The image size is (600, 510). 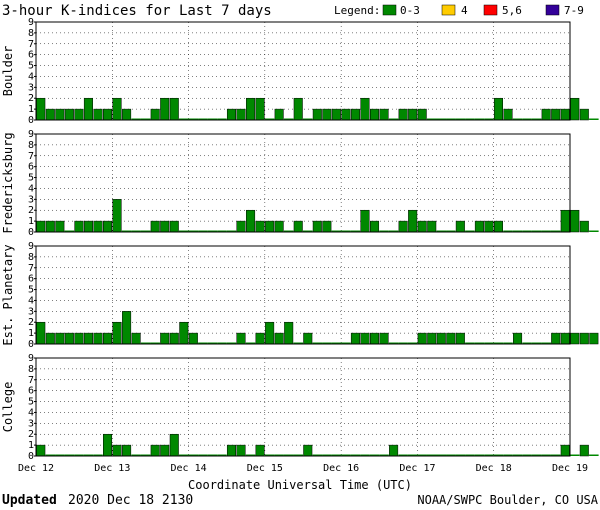 I want to click on y-tick-label: 8, so click(x=31, y=369).